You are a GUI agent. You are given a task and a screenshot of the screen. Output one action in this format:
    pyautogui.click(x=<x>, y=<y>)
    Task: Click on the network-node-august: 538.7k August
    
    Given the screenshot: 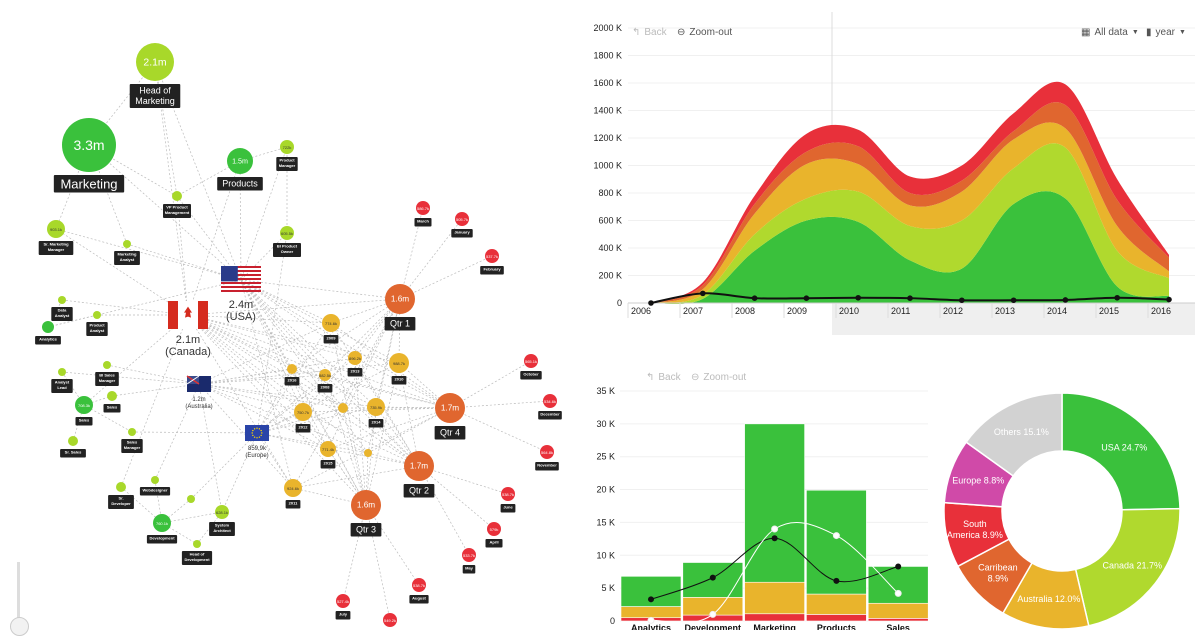 What is the action you would take?
    pyautogui.click(x=419, y=591)
    